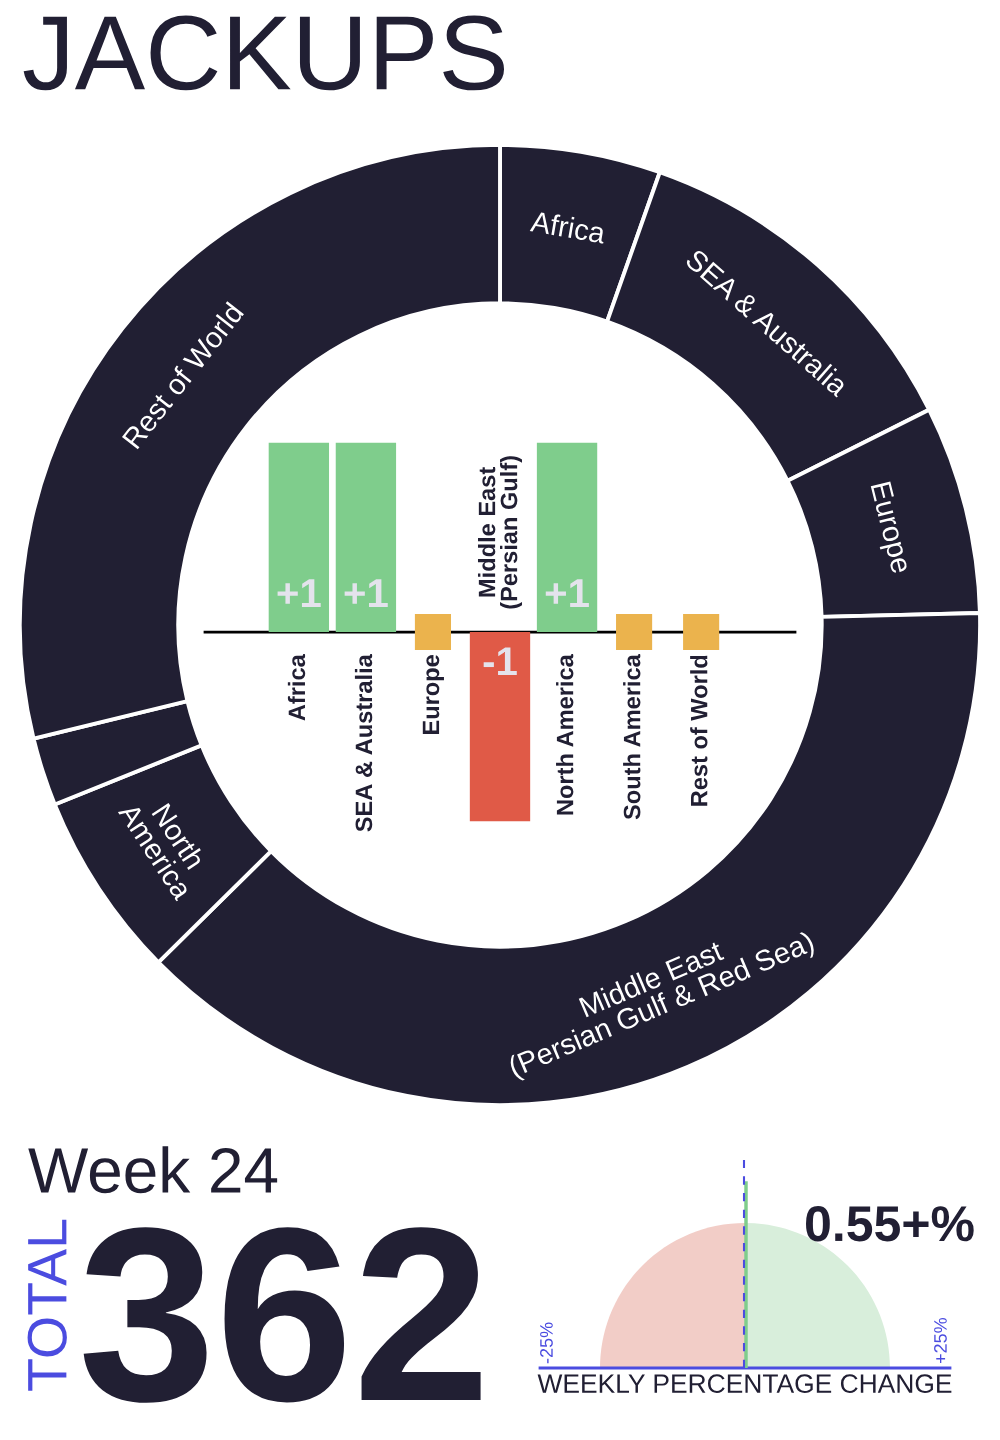  Describe the element at coordinates (940, 1340) in the screenshot. I see `text: +25%` at that location.